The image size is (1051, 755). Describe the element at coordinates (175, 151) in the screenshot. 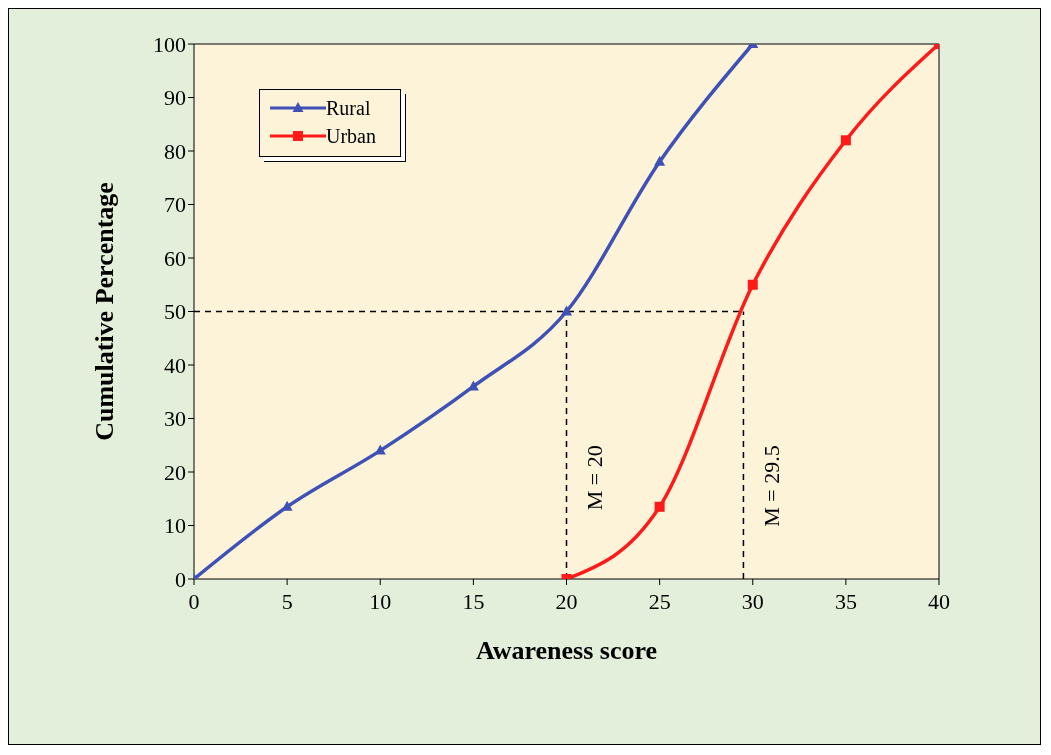

I see `y-tick-label: 80` at that location.